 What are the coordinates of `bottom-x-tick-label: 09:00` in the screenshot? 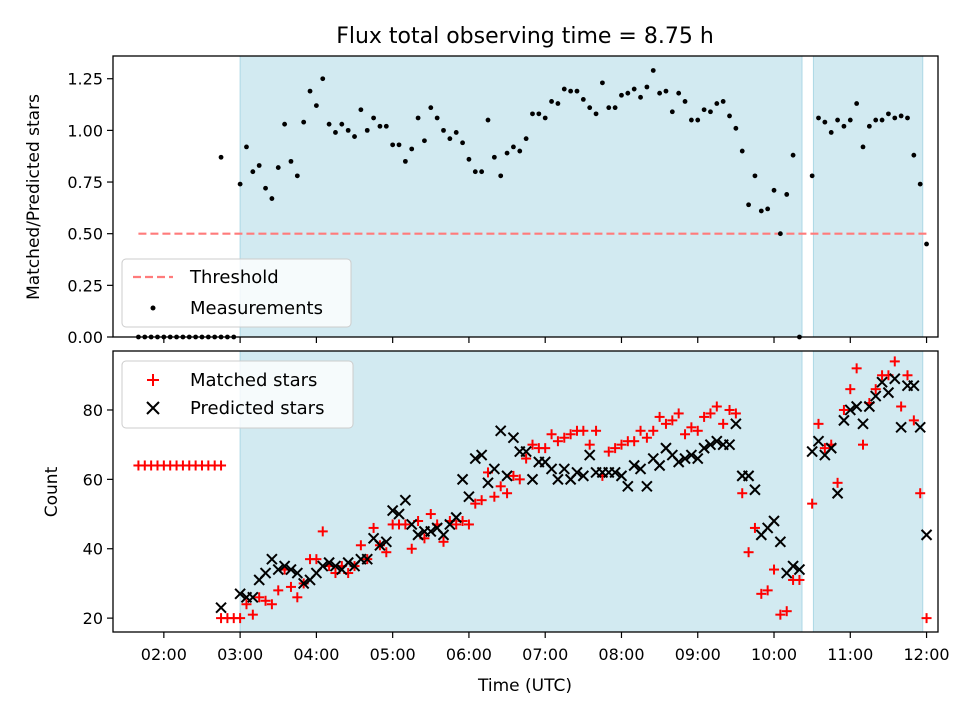 It's located at (698, 654).